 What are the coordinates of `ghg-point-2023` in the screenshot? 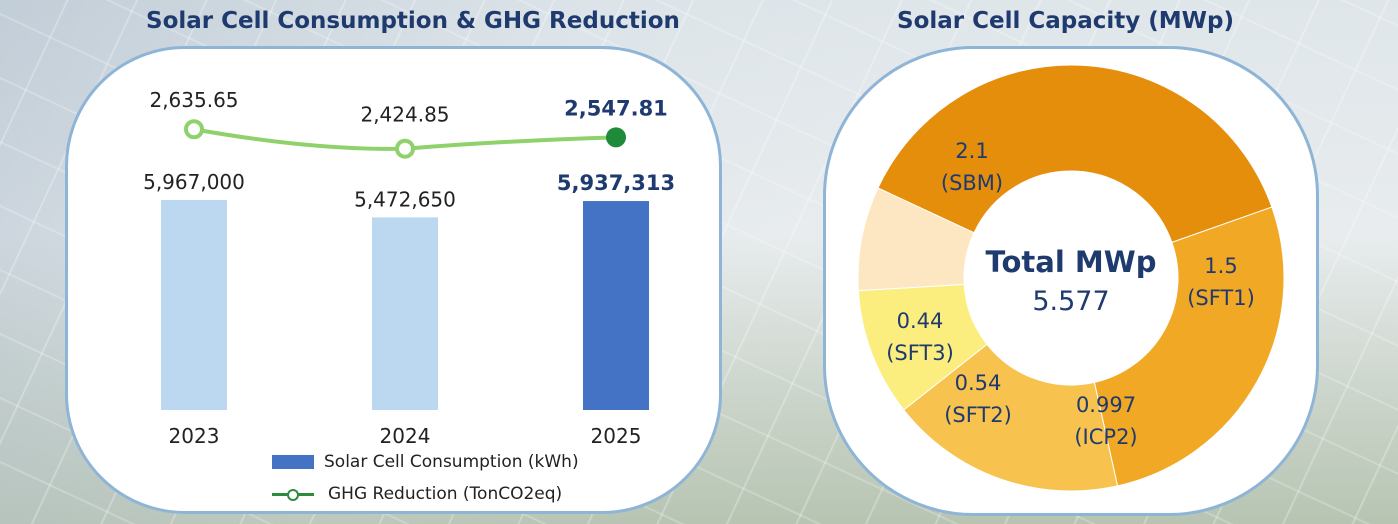 It's located at (194, 129).